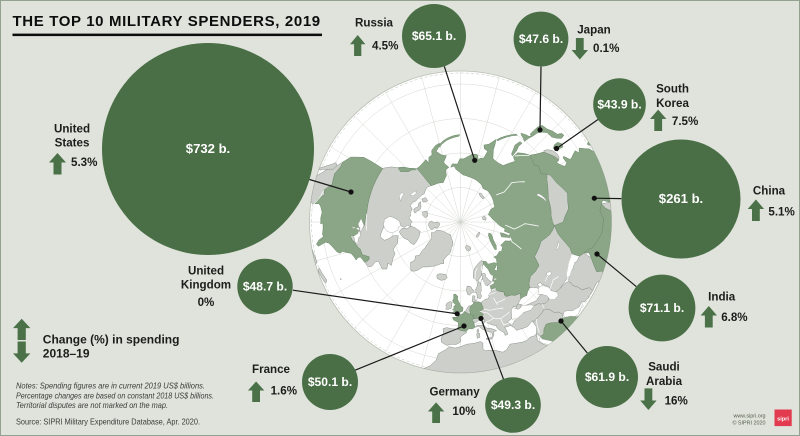  What do you see at coordinates (664, 367) in the screenshot?
I see `svg-text: Saudi` at bounding box center [664, 367].